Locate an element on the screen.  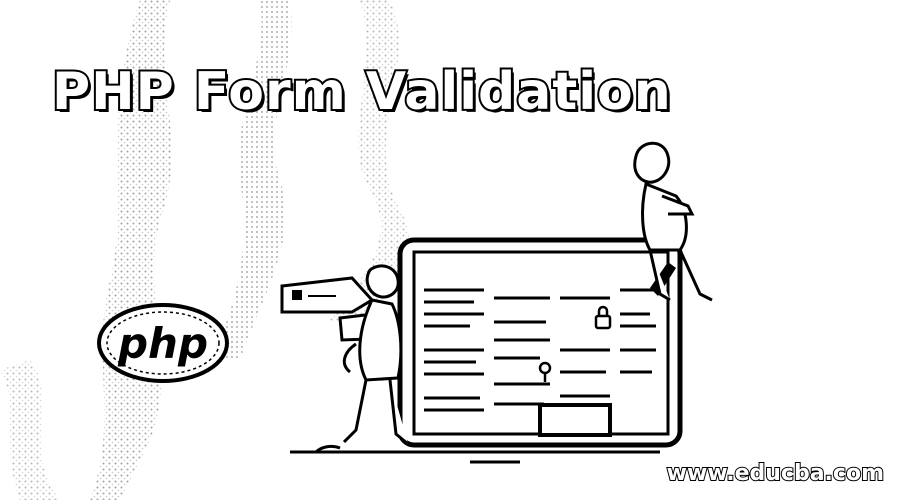
person-illustration-icon is located at coordinates (673, 221).